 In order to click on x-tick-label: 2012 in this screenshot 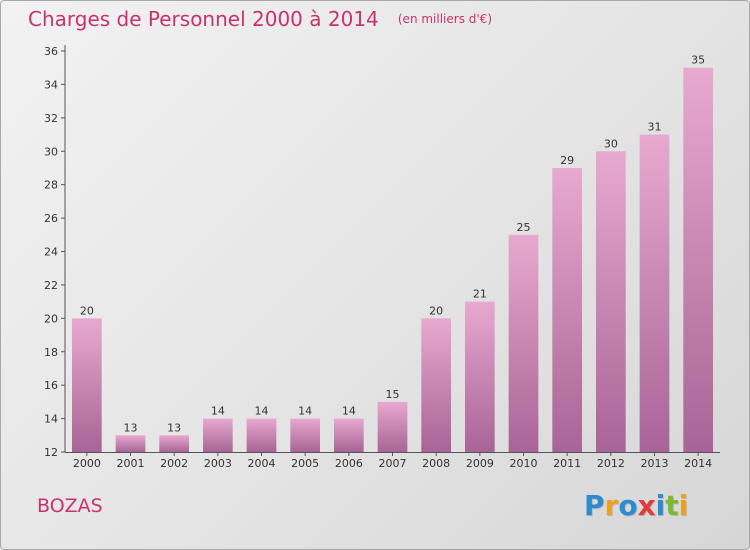, I will do `click(611, 463)`.